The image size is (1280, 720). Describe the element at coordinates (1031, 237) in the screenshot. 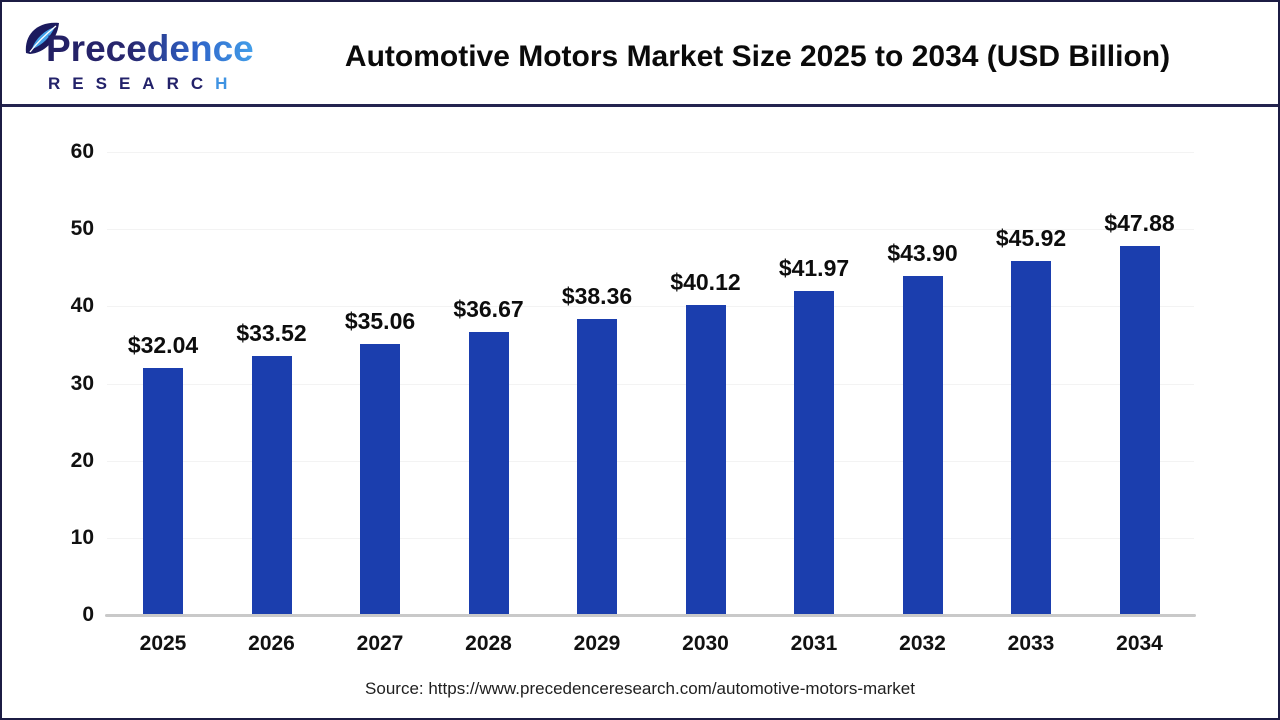

I see `bar-value-label: $45.92` at that location.